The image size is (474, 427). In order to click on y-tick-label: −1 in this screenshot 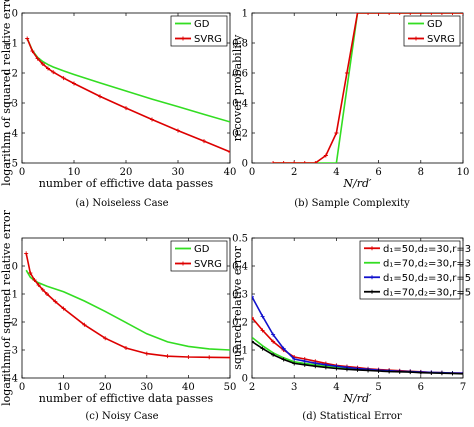, I will do `click(10, 295)`.